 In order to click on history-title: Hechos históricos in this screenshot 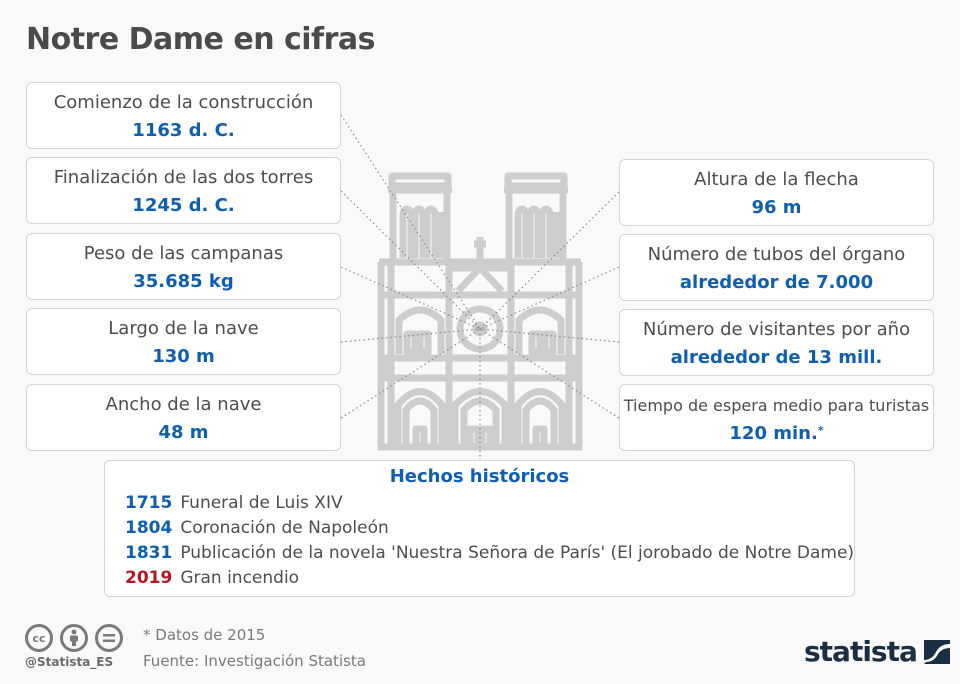, I will do `click(479, 476)`.